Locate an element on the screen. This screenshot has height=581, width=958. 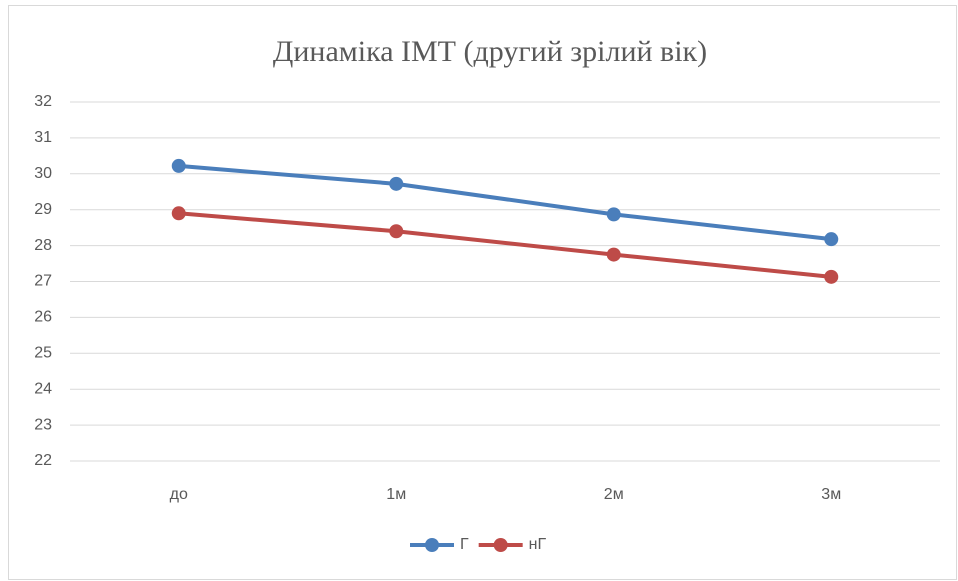
y-tick-label: 30 is located at coordinates (43, 173).